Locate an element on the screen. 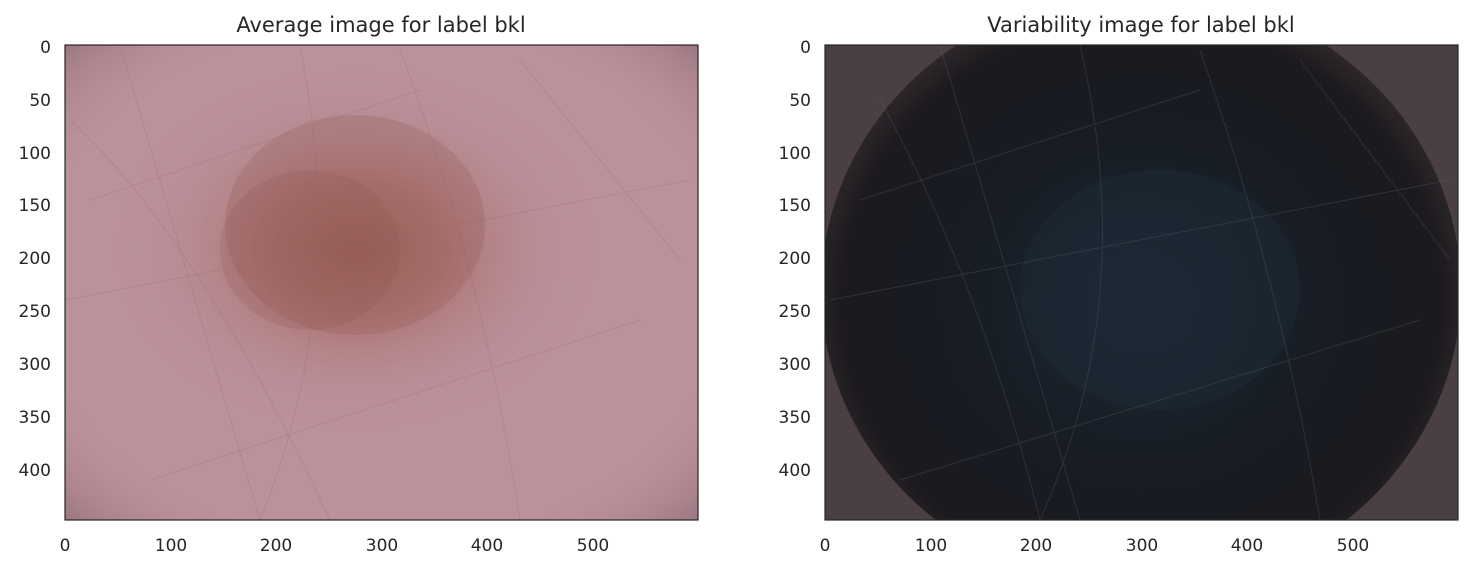 The height and width of the screenshot is (569, 1474). variability-y-ticks: 0 50 100 150 200 250 300 350 400 is located at coordinates (795, 259).